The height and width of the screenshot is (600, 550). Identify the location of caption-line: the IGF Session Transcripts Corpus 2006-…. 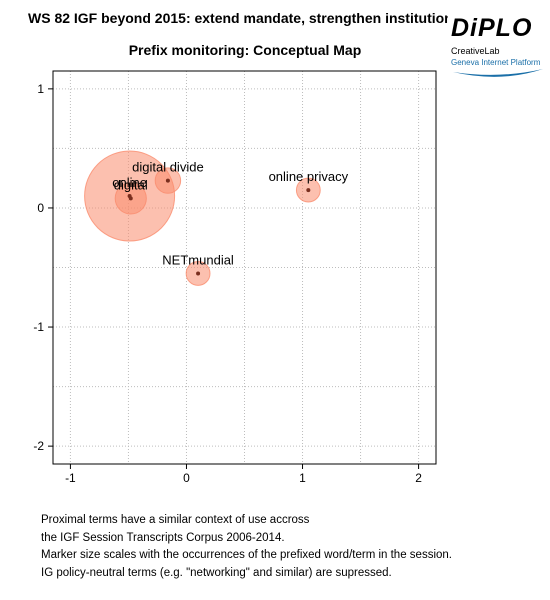
(163, 537).